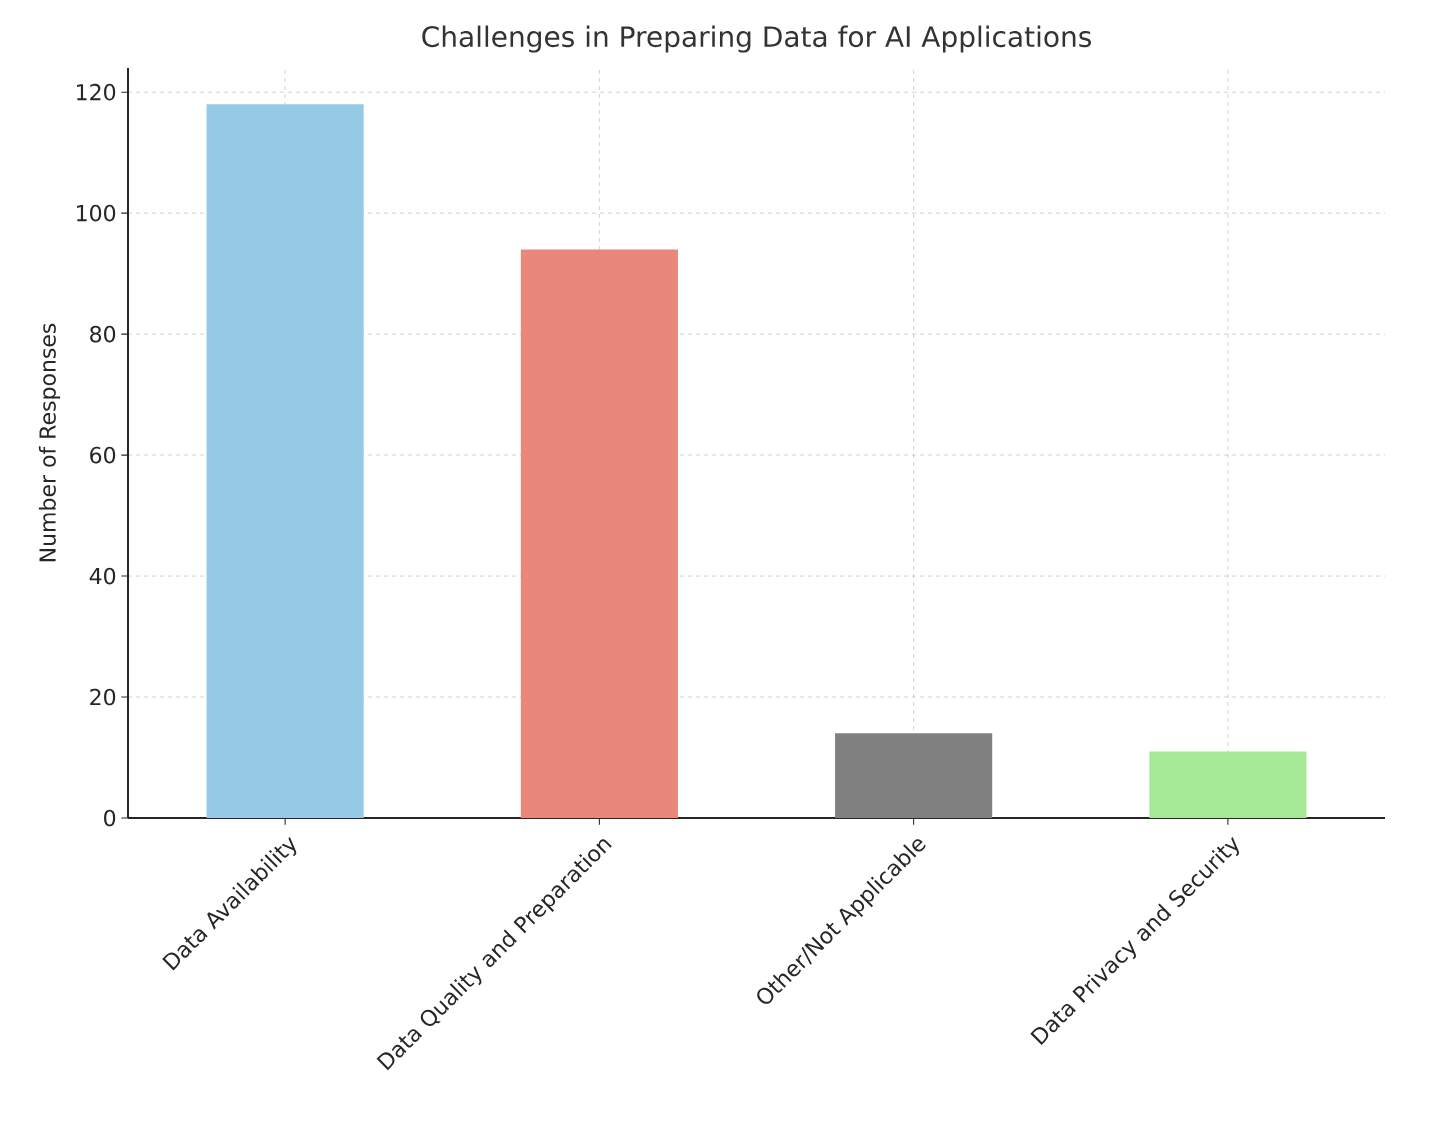  I want to click on y-tick-label: 40, so click(102, 576).